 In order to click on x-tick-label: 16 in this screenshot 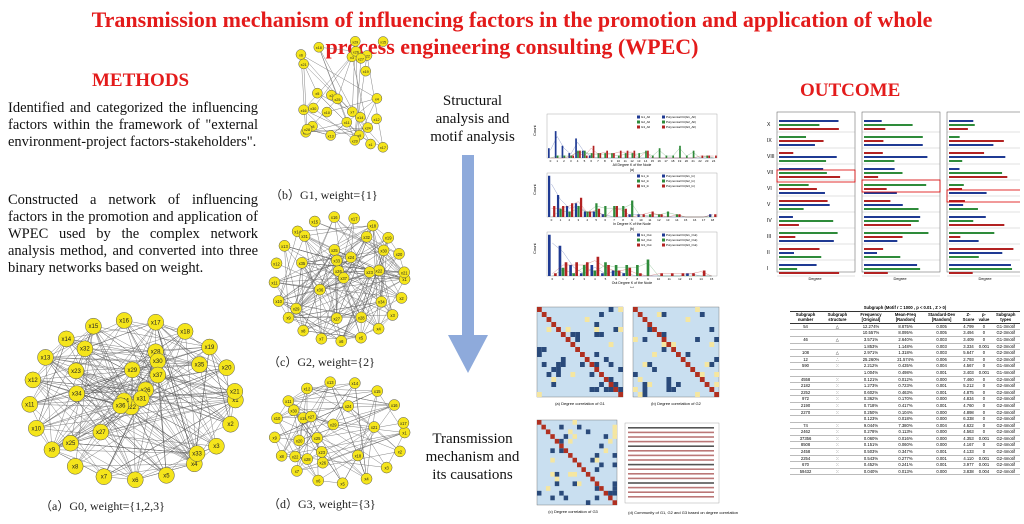, I will do `click(660, 161)`.